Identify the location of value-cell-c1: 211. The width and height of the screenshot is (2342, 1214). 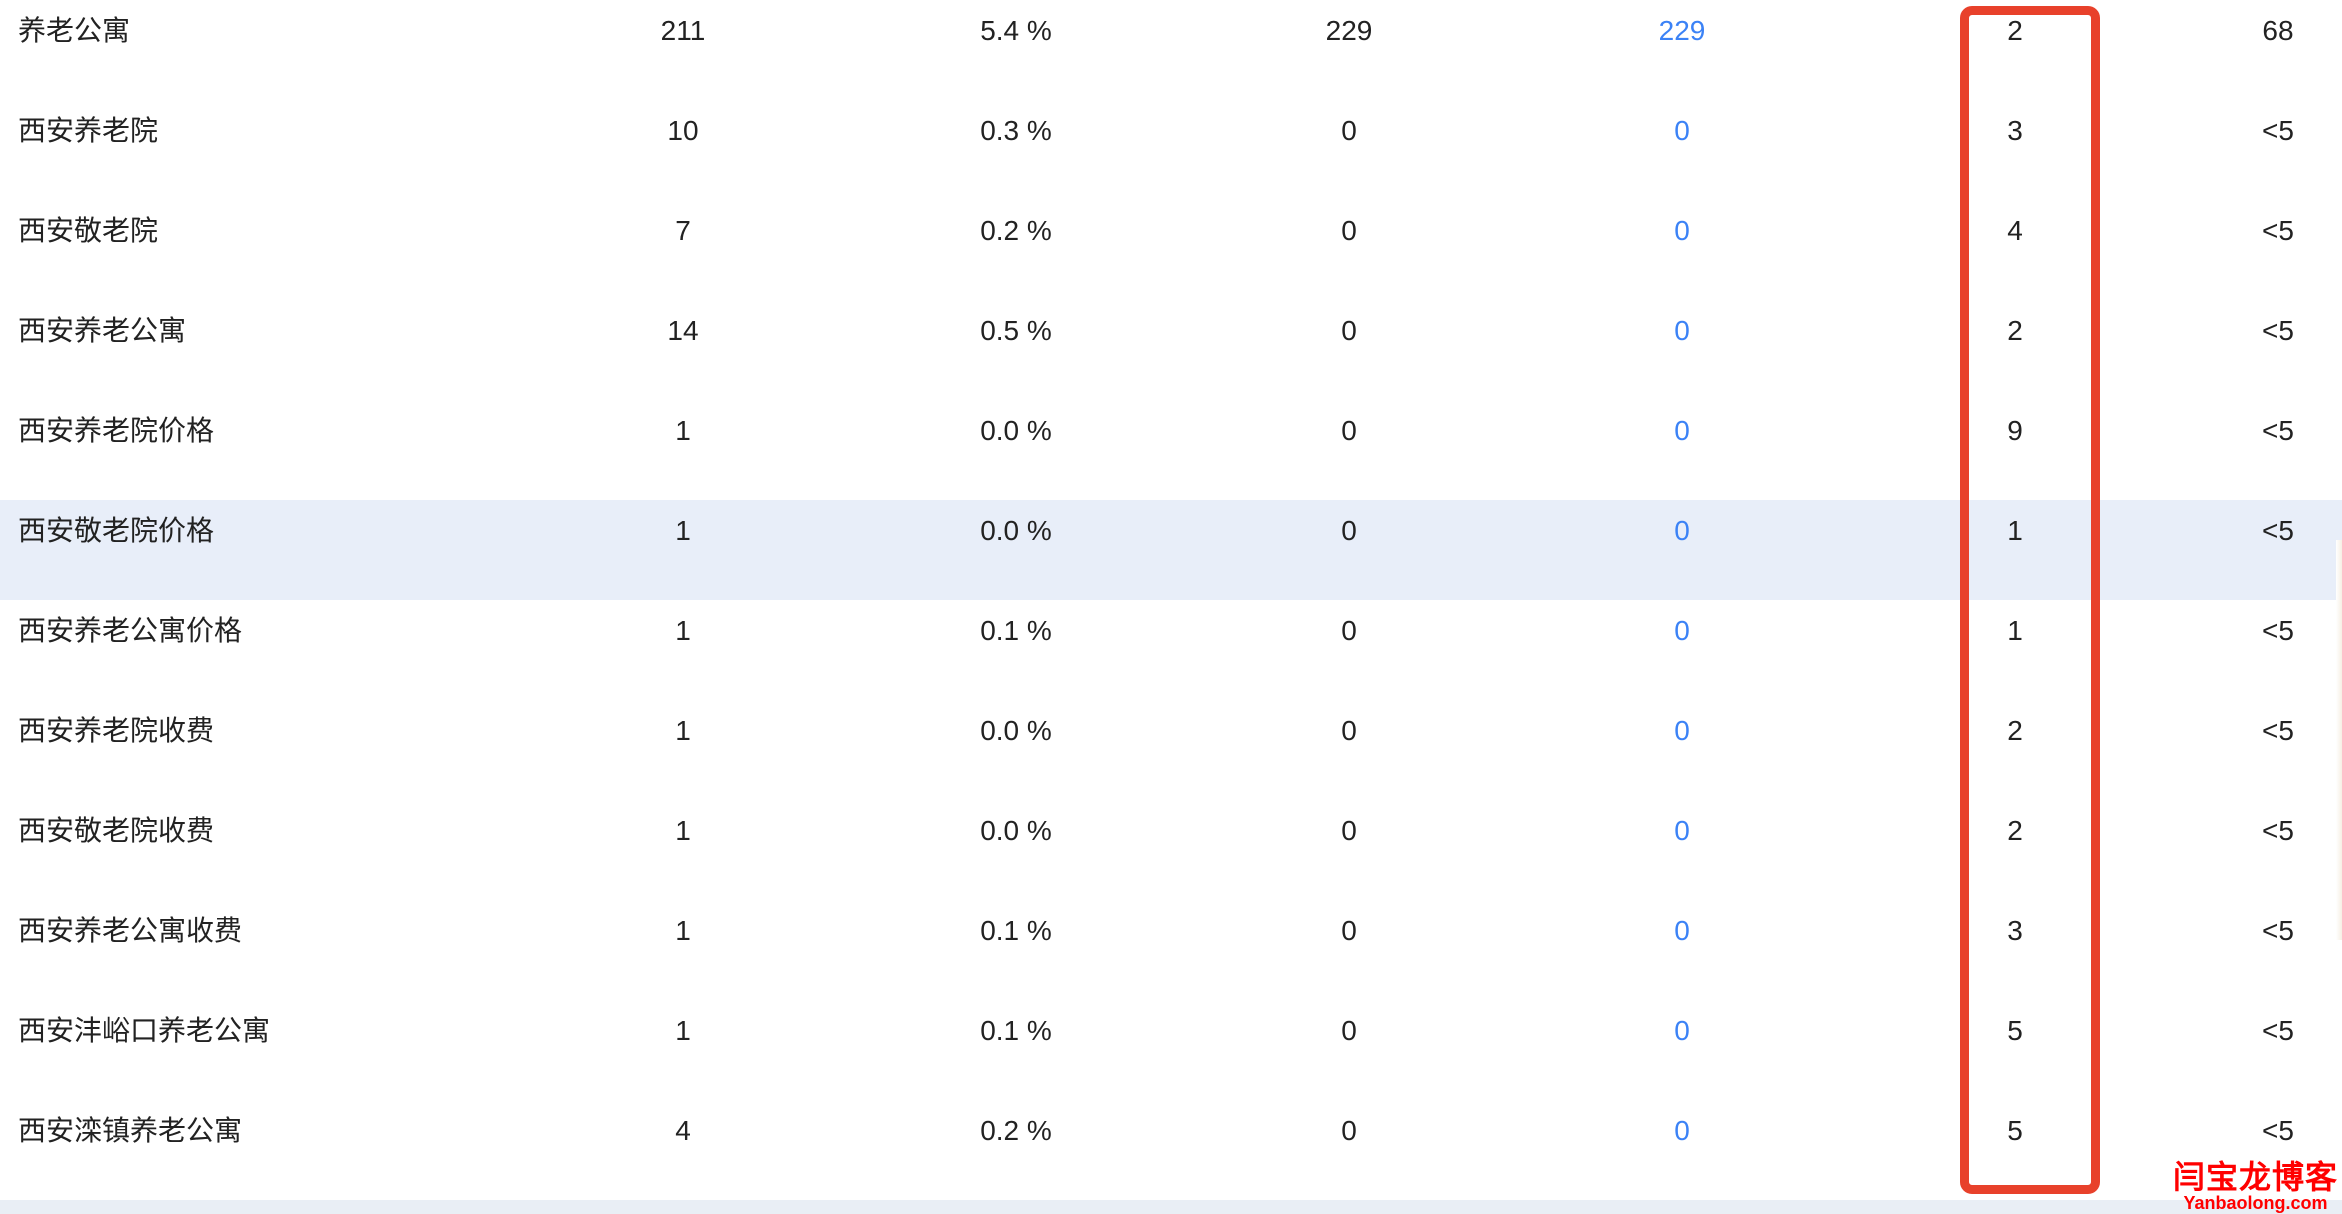
(683, 30).